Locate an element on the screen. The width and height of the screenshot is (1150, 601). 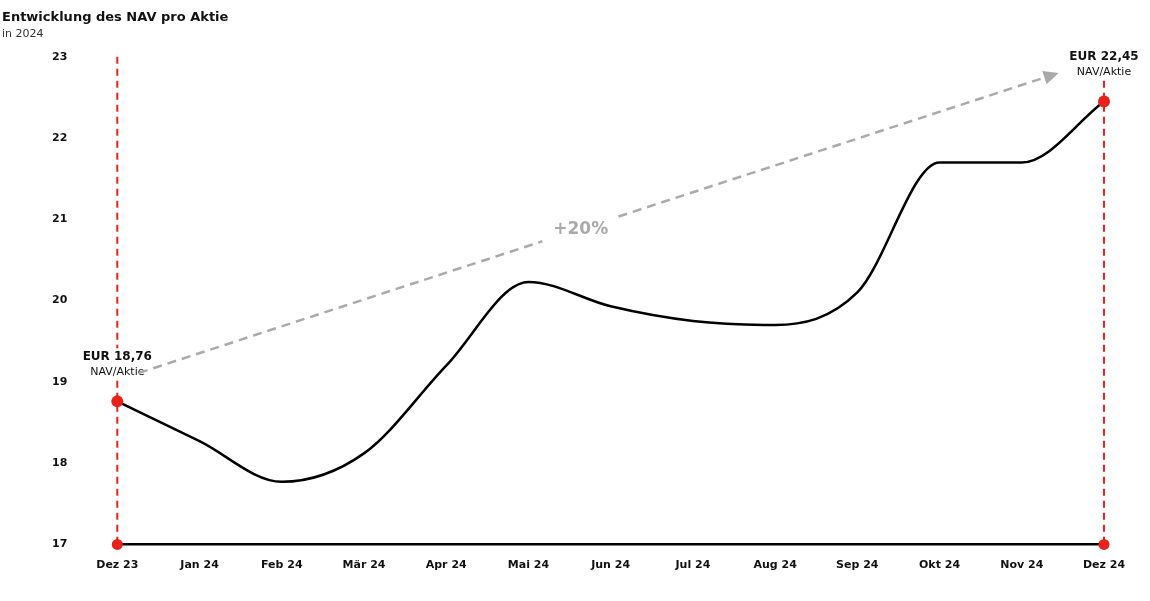
x-tick-label: Feb 24 is located at coordinates (281, 564).